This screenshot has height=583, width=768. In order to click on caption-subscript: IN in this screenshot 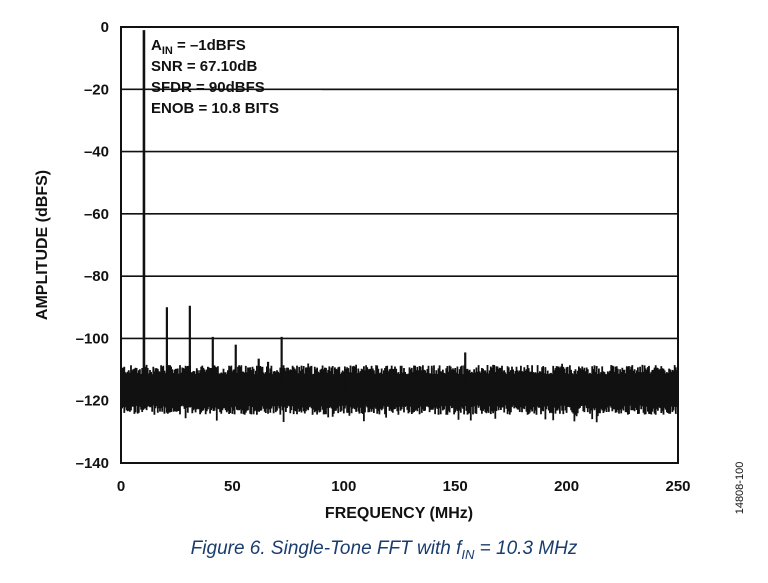, I will do `click(468, 554)`.